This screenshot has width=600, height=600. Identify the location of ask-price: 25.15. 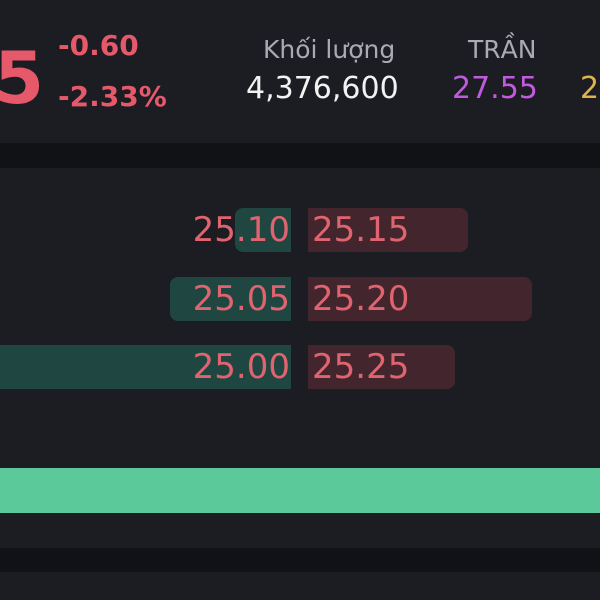
(361, 230).